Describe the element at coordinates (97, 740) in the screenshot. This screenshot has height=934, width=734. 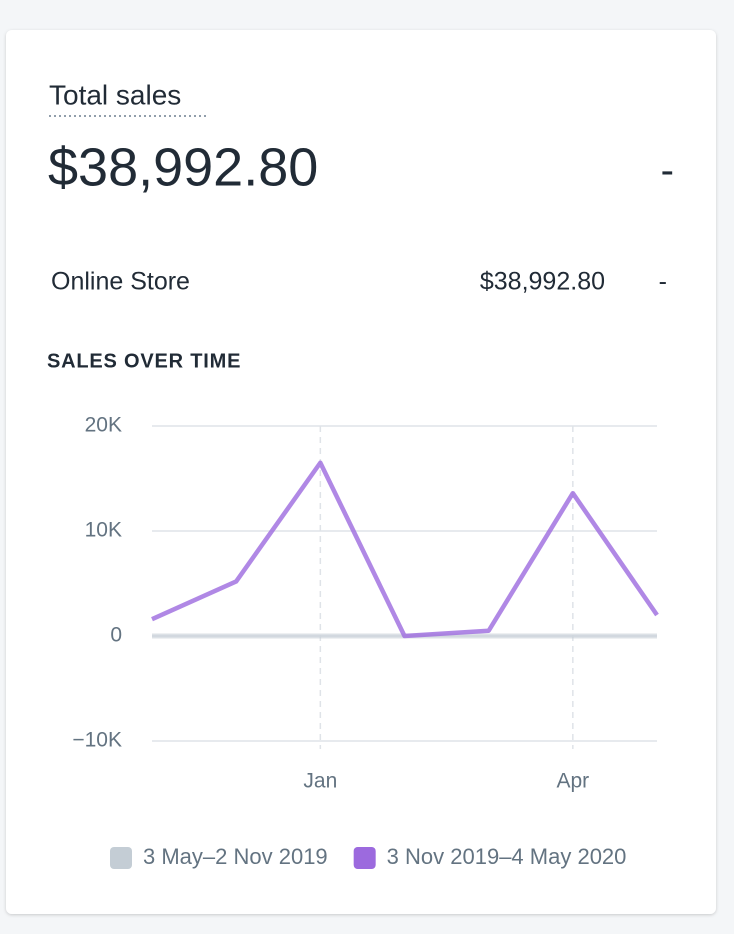
I see `y-tick-label: −10K` at that location.